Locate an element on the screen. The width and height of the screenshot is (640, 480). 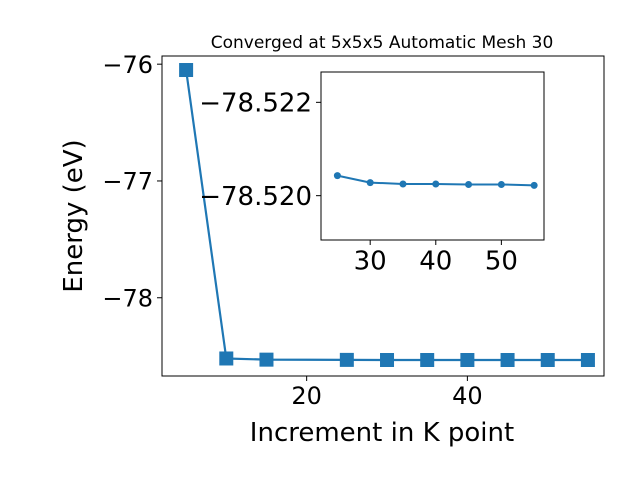
main-x-tick-label: 20 is located at coordinates (306, 396).